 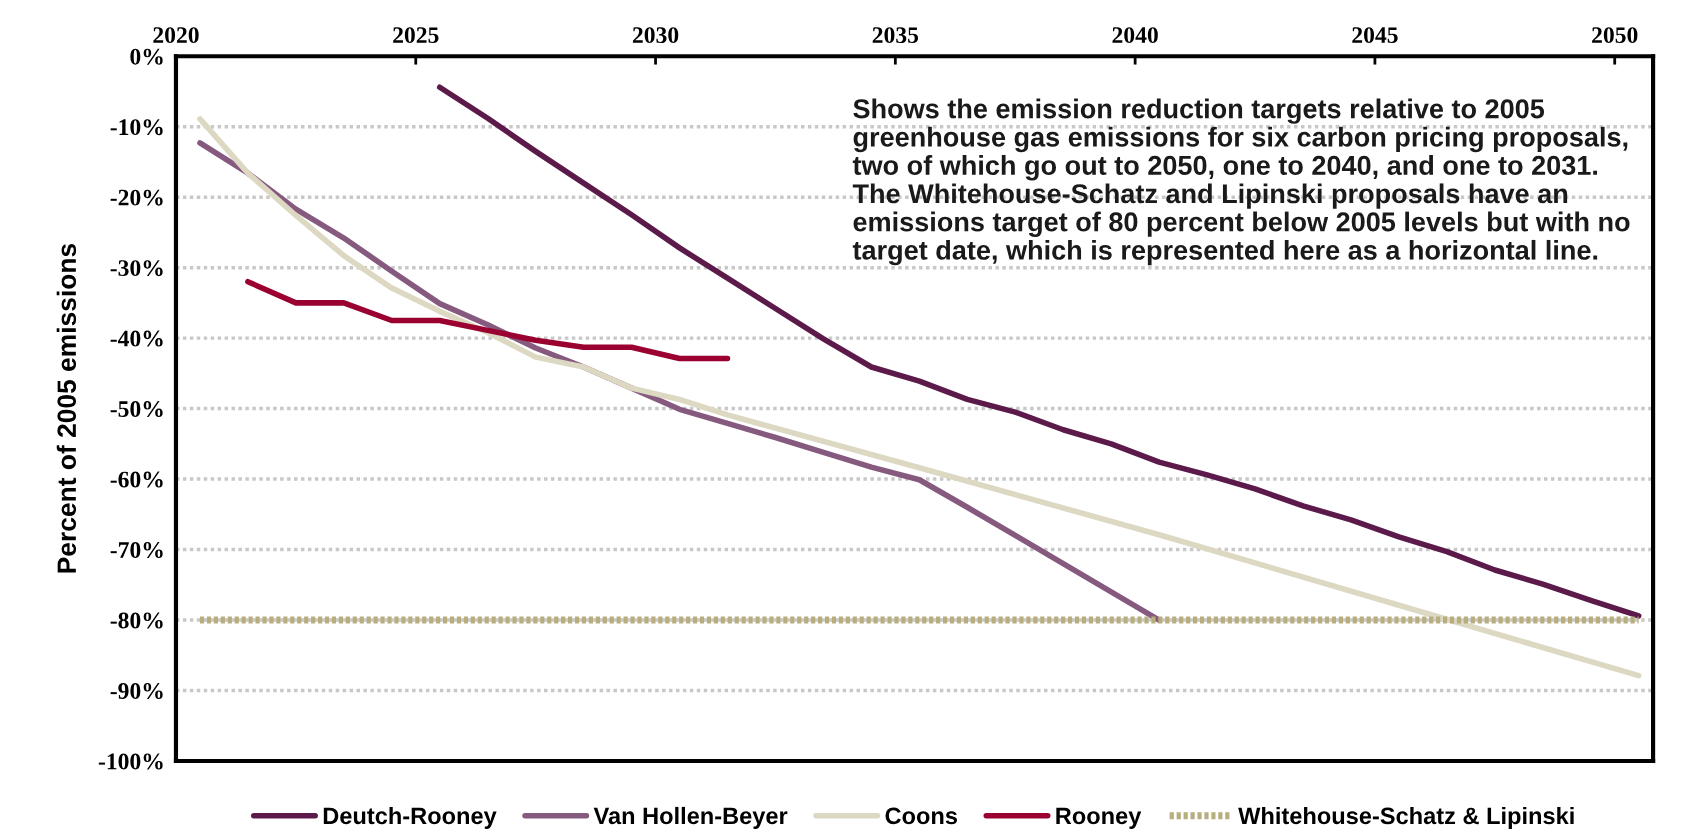 What do you see at coordinates (1241, 182) in the screenshot?
I see `annotation: Shows the emission reduction targets relative to 2005 greenhouse gas emissions for six carbon pricing proposals, two of which go out to 2050, one to 2040, and one to 2031. The Whitehouse-Schatz and Lipinski proposals have an emissions target of 80 percent below 2005 levels but with no target date, which is represented here as a horizontal line.` at bounding box center [1241, 182].